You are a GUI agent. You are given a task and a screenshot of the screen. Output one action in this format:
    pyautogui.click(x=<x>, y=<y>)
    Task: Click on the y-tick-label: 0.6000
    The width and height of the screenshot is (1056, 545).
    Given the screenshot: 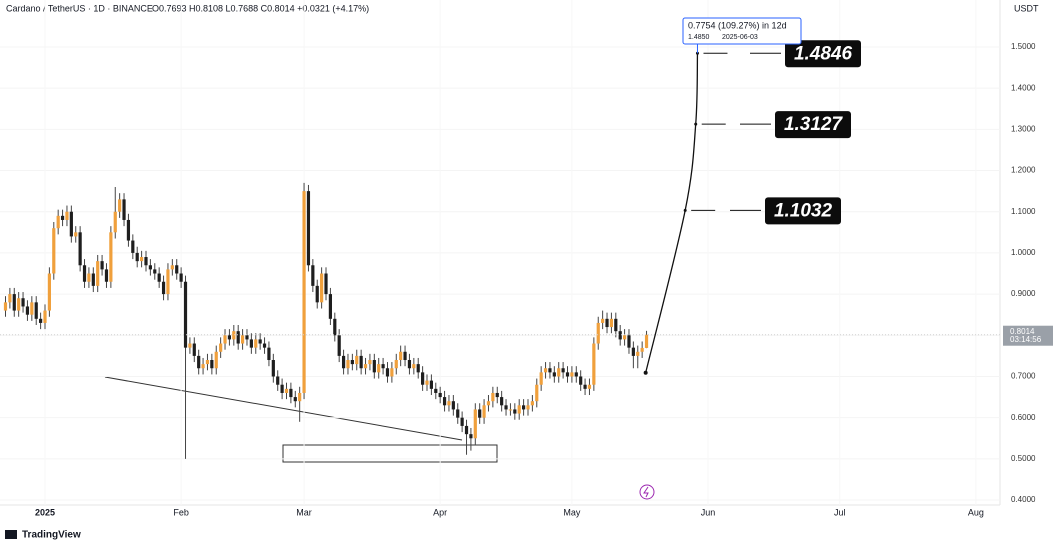 What is the action you would take?
    pyautogui.click(x=1023, y=417)
    